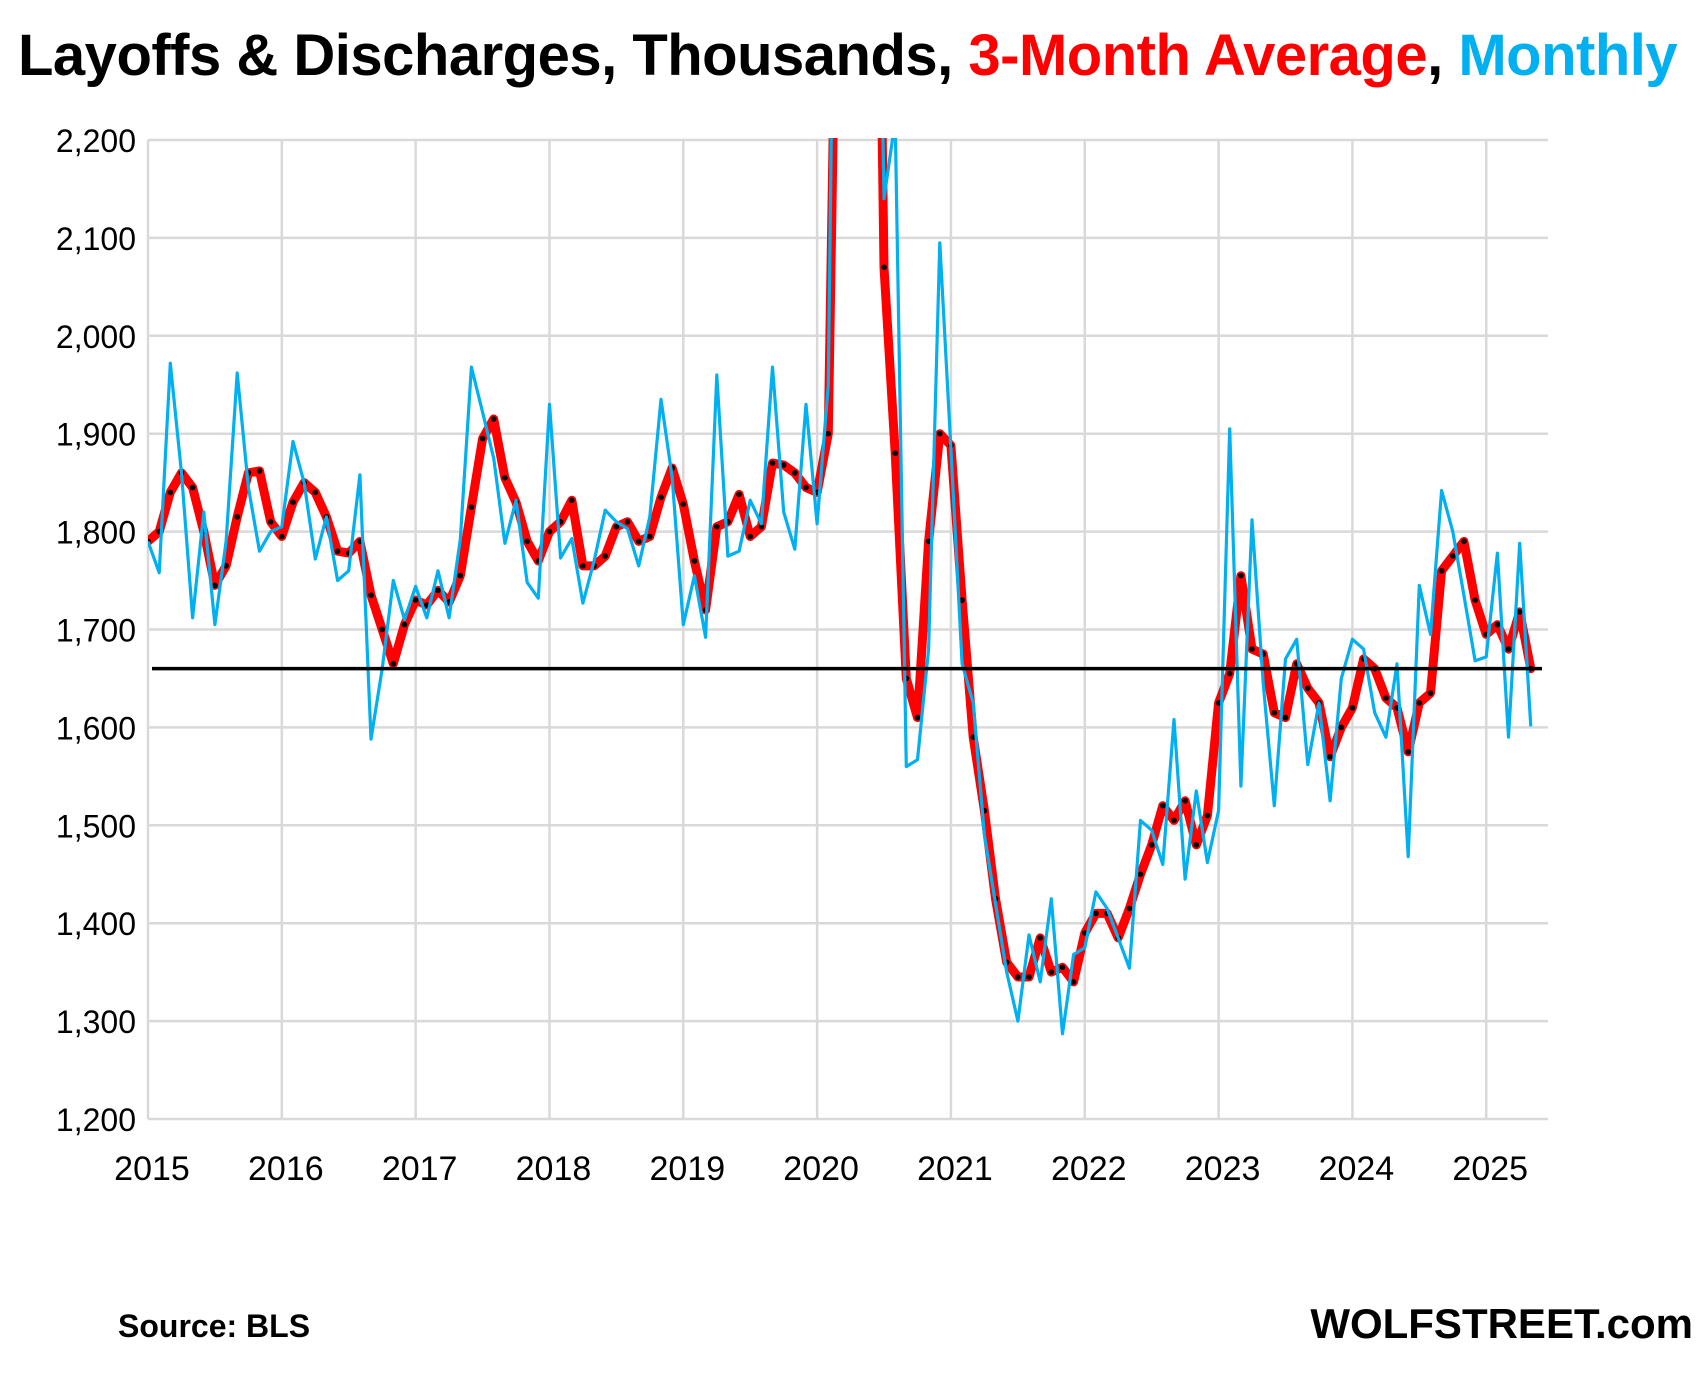 This screenshot has width=1703, height=1392. Describe the element at coordinates (286, 1169) in the screenshot. I see `x-tick-label: 2016` at that location.